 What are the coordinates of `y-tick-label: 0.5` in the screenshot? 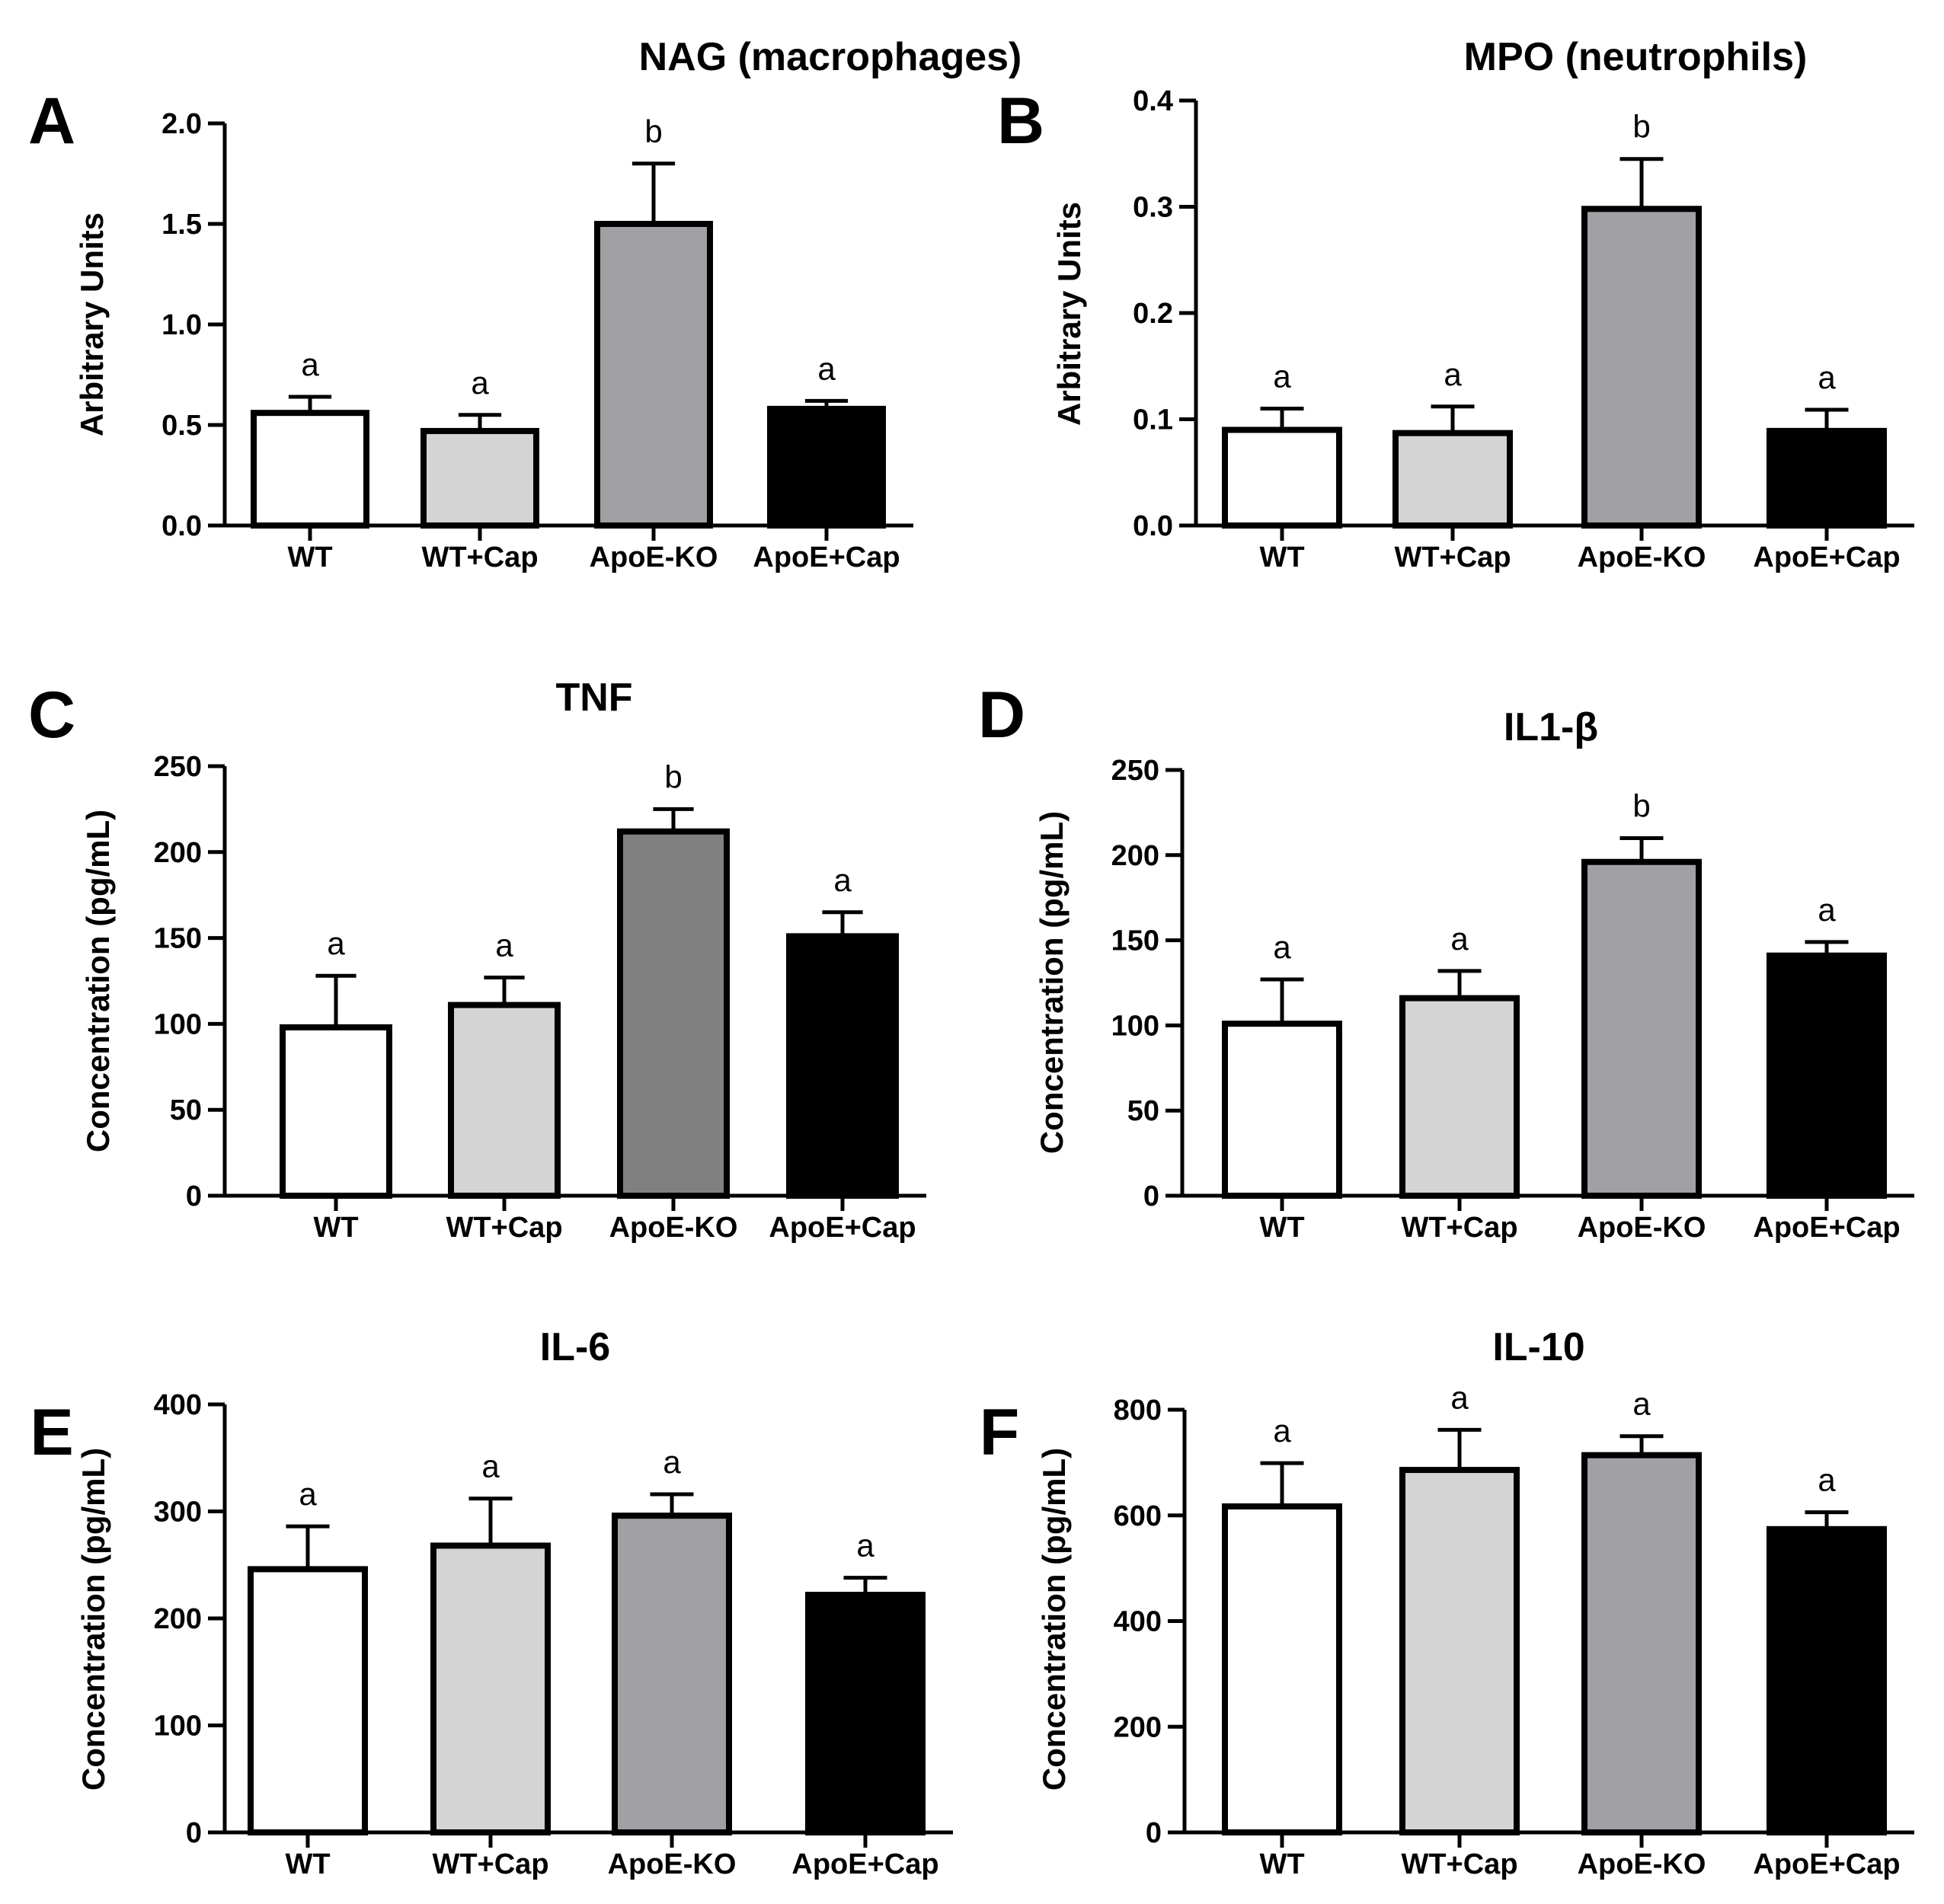 It's located at (181, 426).